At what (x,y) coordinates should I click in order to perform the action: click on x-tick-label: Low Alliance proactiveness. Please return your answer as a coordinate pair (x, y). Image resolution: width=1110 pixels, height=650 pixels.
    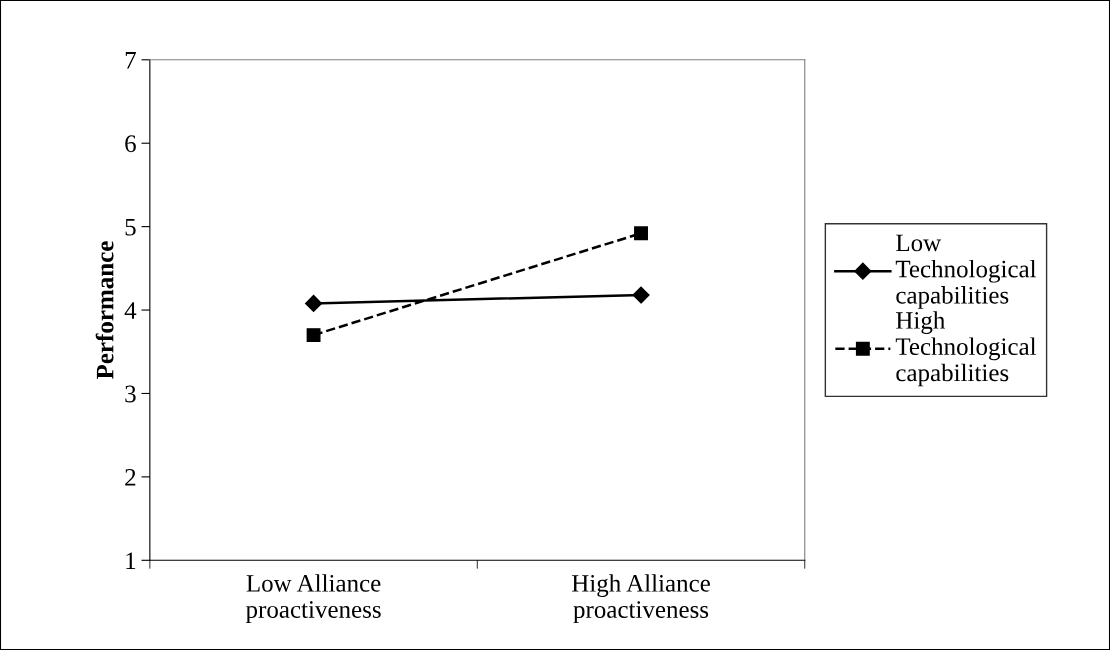
    Looking at the image, I should click on (313, 598).